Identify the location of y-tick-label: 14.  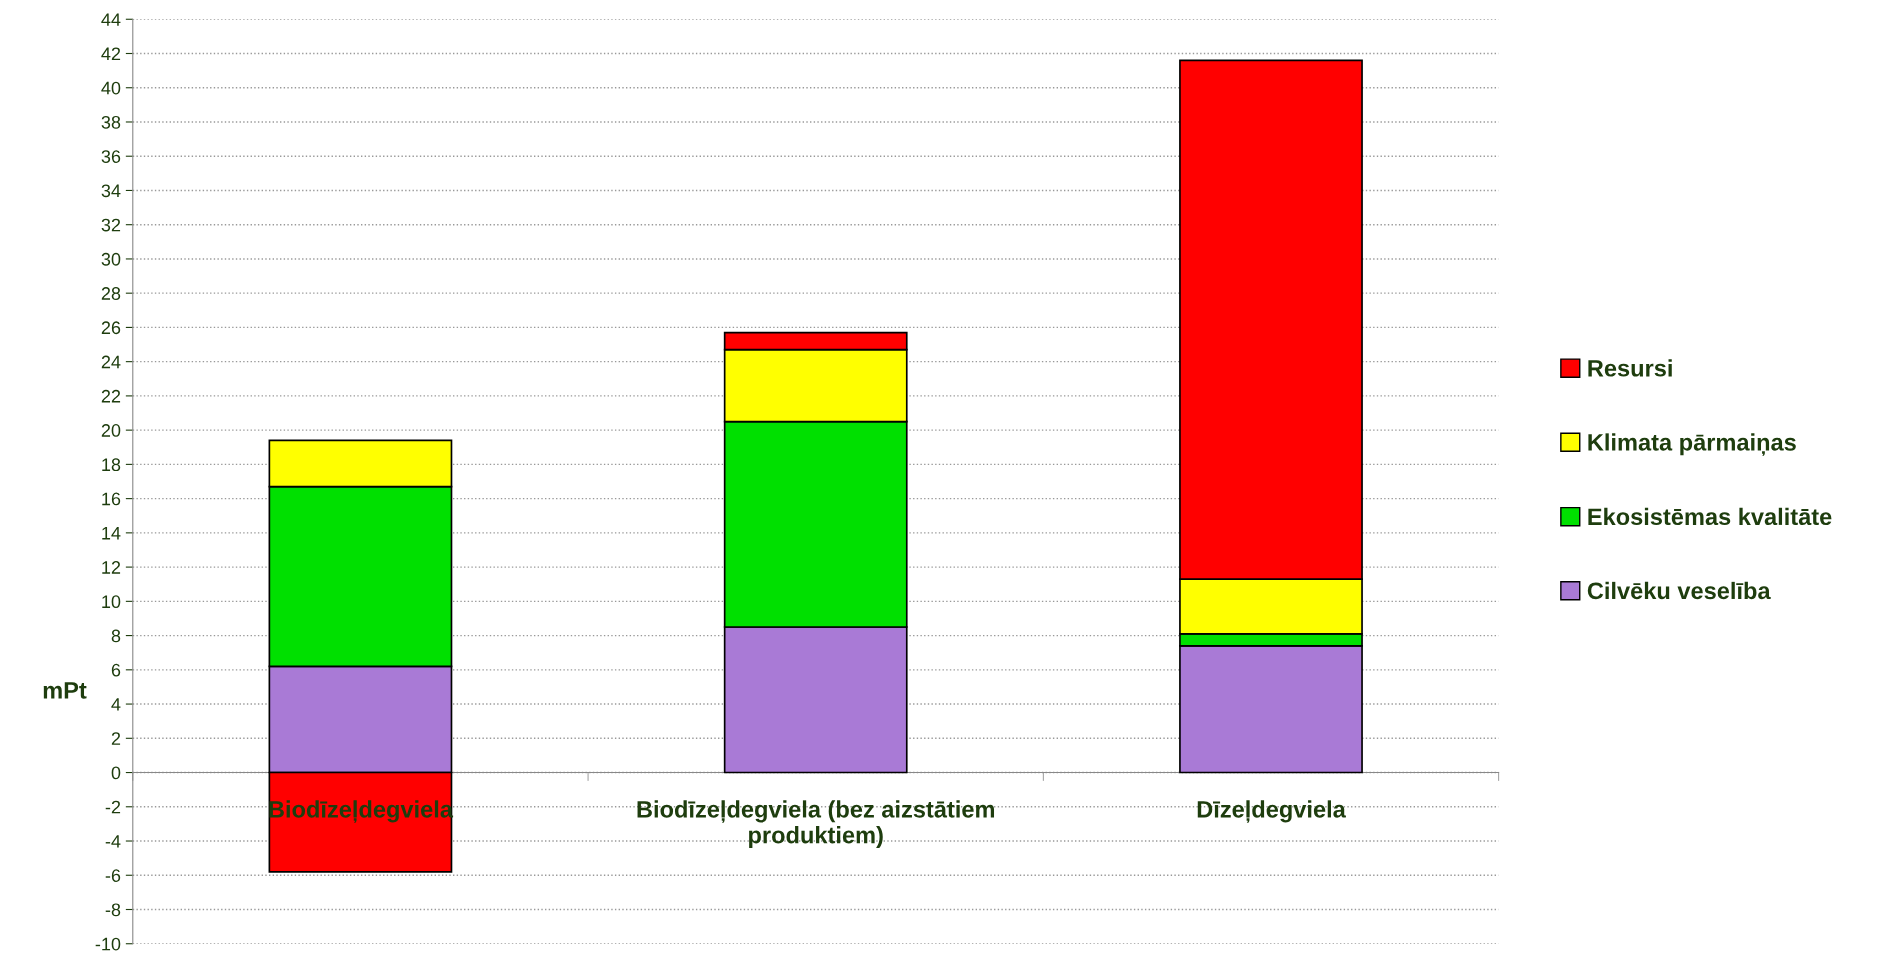
(111, 533).